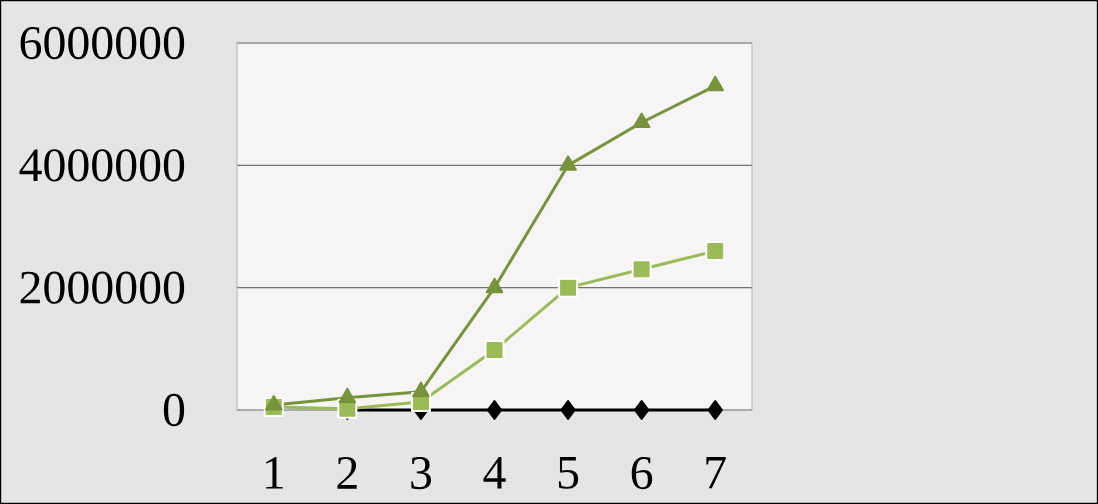  I want to click on x-tick-label: 3, so click(421, 473).